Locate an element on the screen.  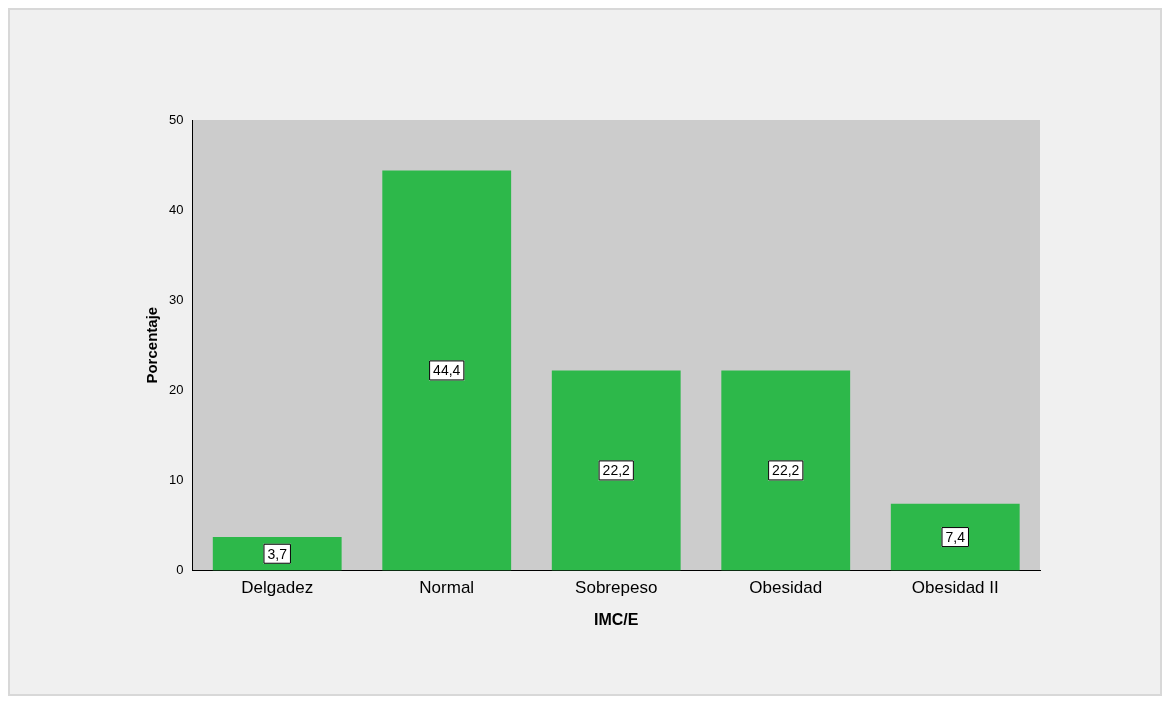
y-tick-label: 10 is located at coordinates (176, 479).